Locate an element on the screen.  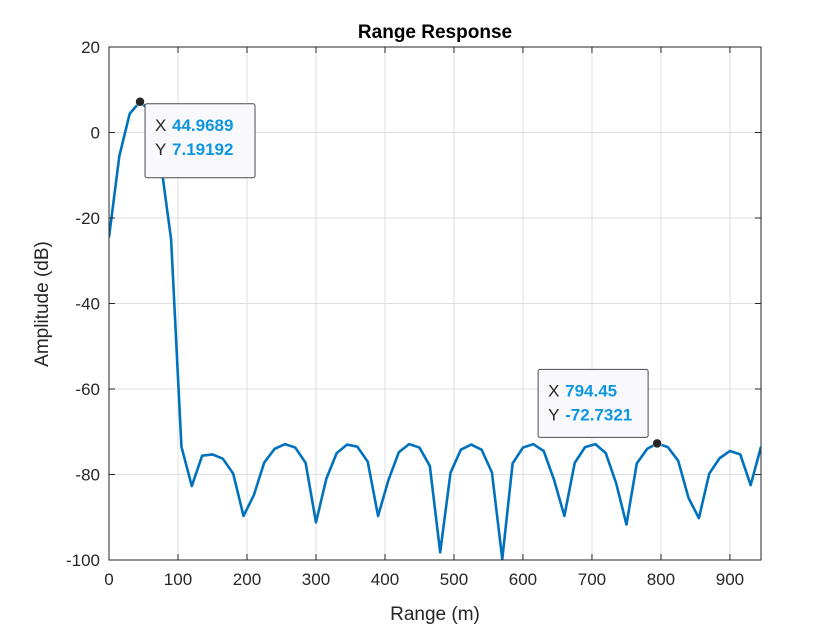
y-tick-label: -20 is located at coordinates (87, 218).